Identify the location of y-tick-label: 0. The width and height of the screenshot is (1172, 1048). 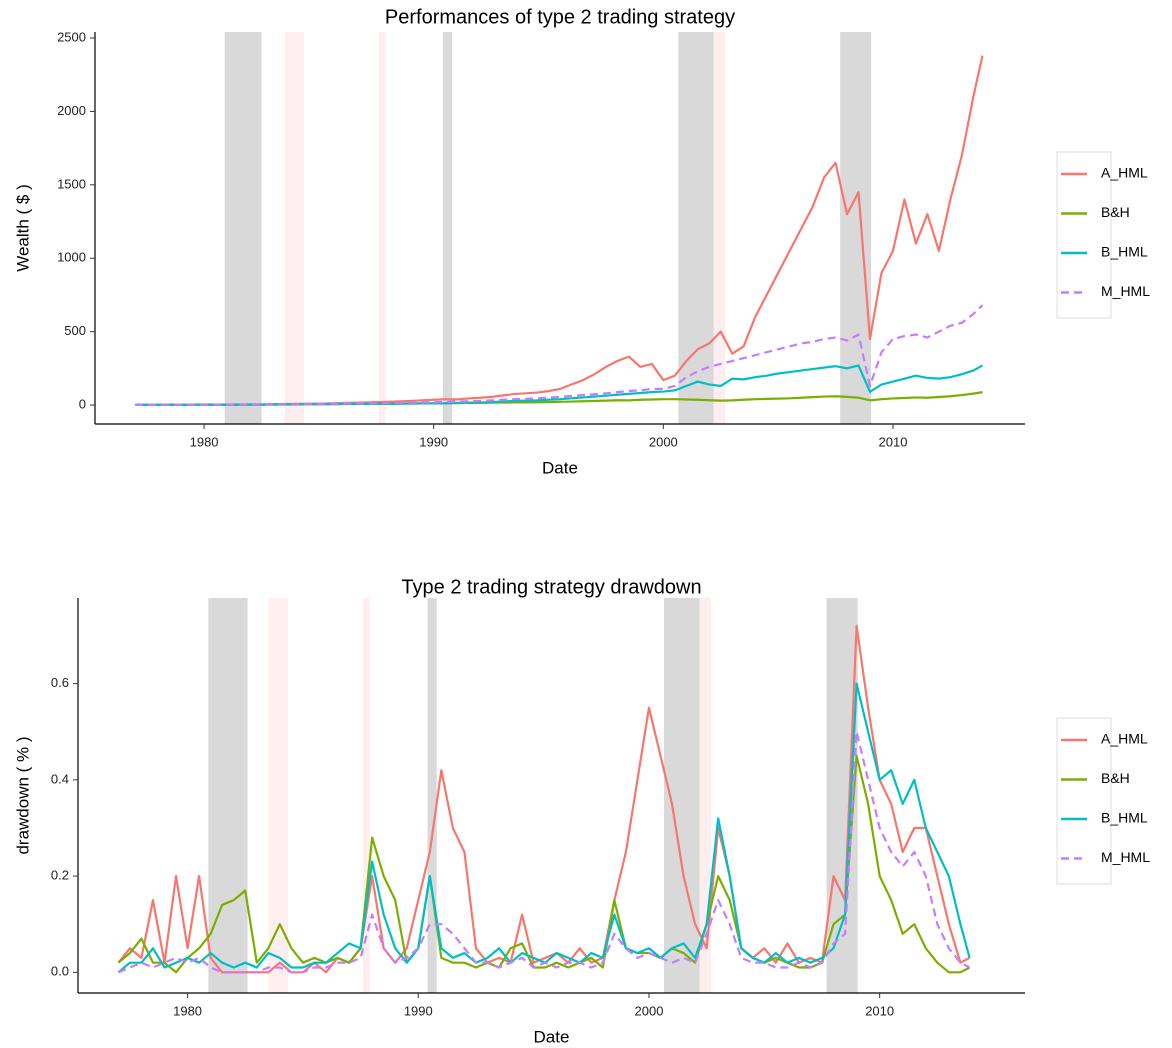
(82, 403).